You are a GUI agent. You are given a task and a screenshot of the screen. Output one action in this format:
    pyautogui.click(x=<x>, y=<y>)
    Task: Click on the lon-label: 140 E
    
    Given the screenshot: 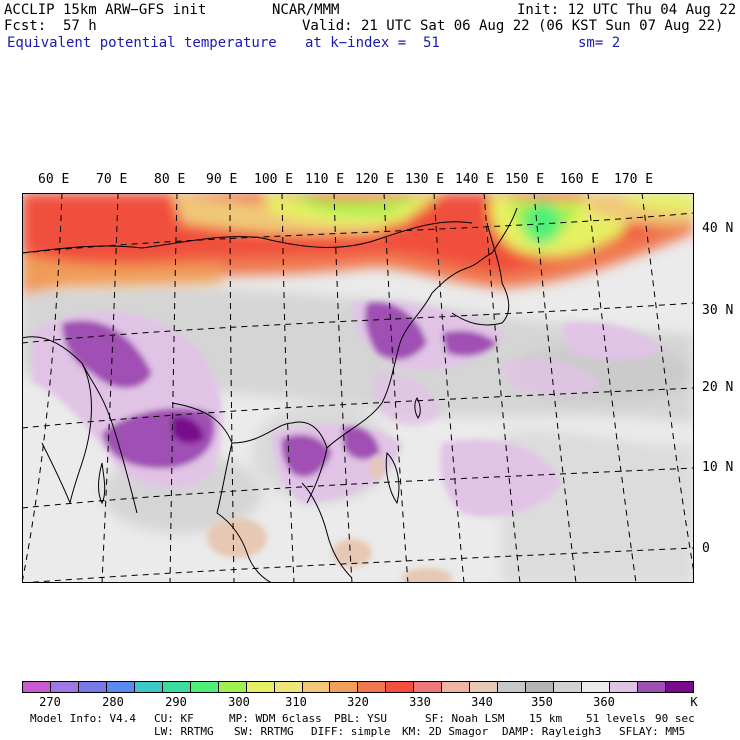 What is the action you would take?
    pyautogui.click(x=475, y=179)
    